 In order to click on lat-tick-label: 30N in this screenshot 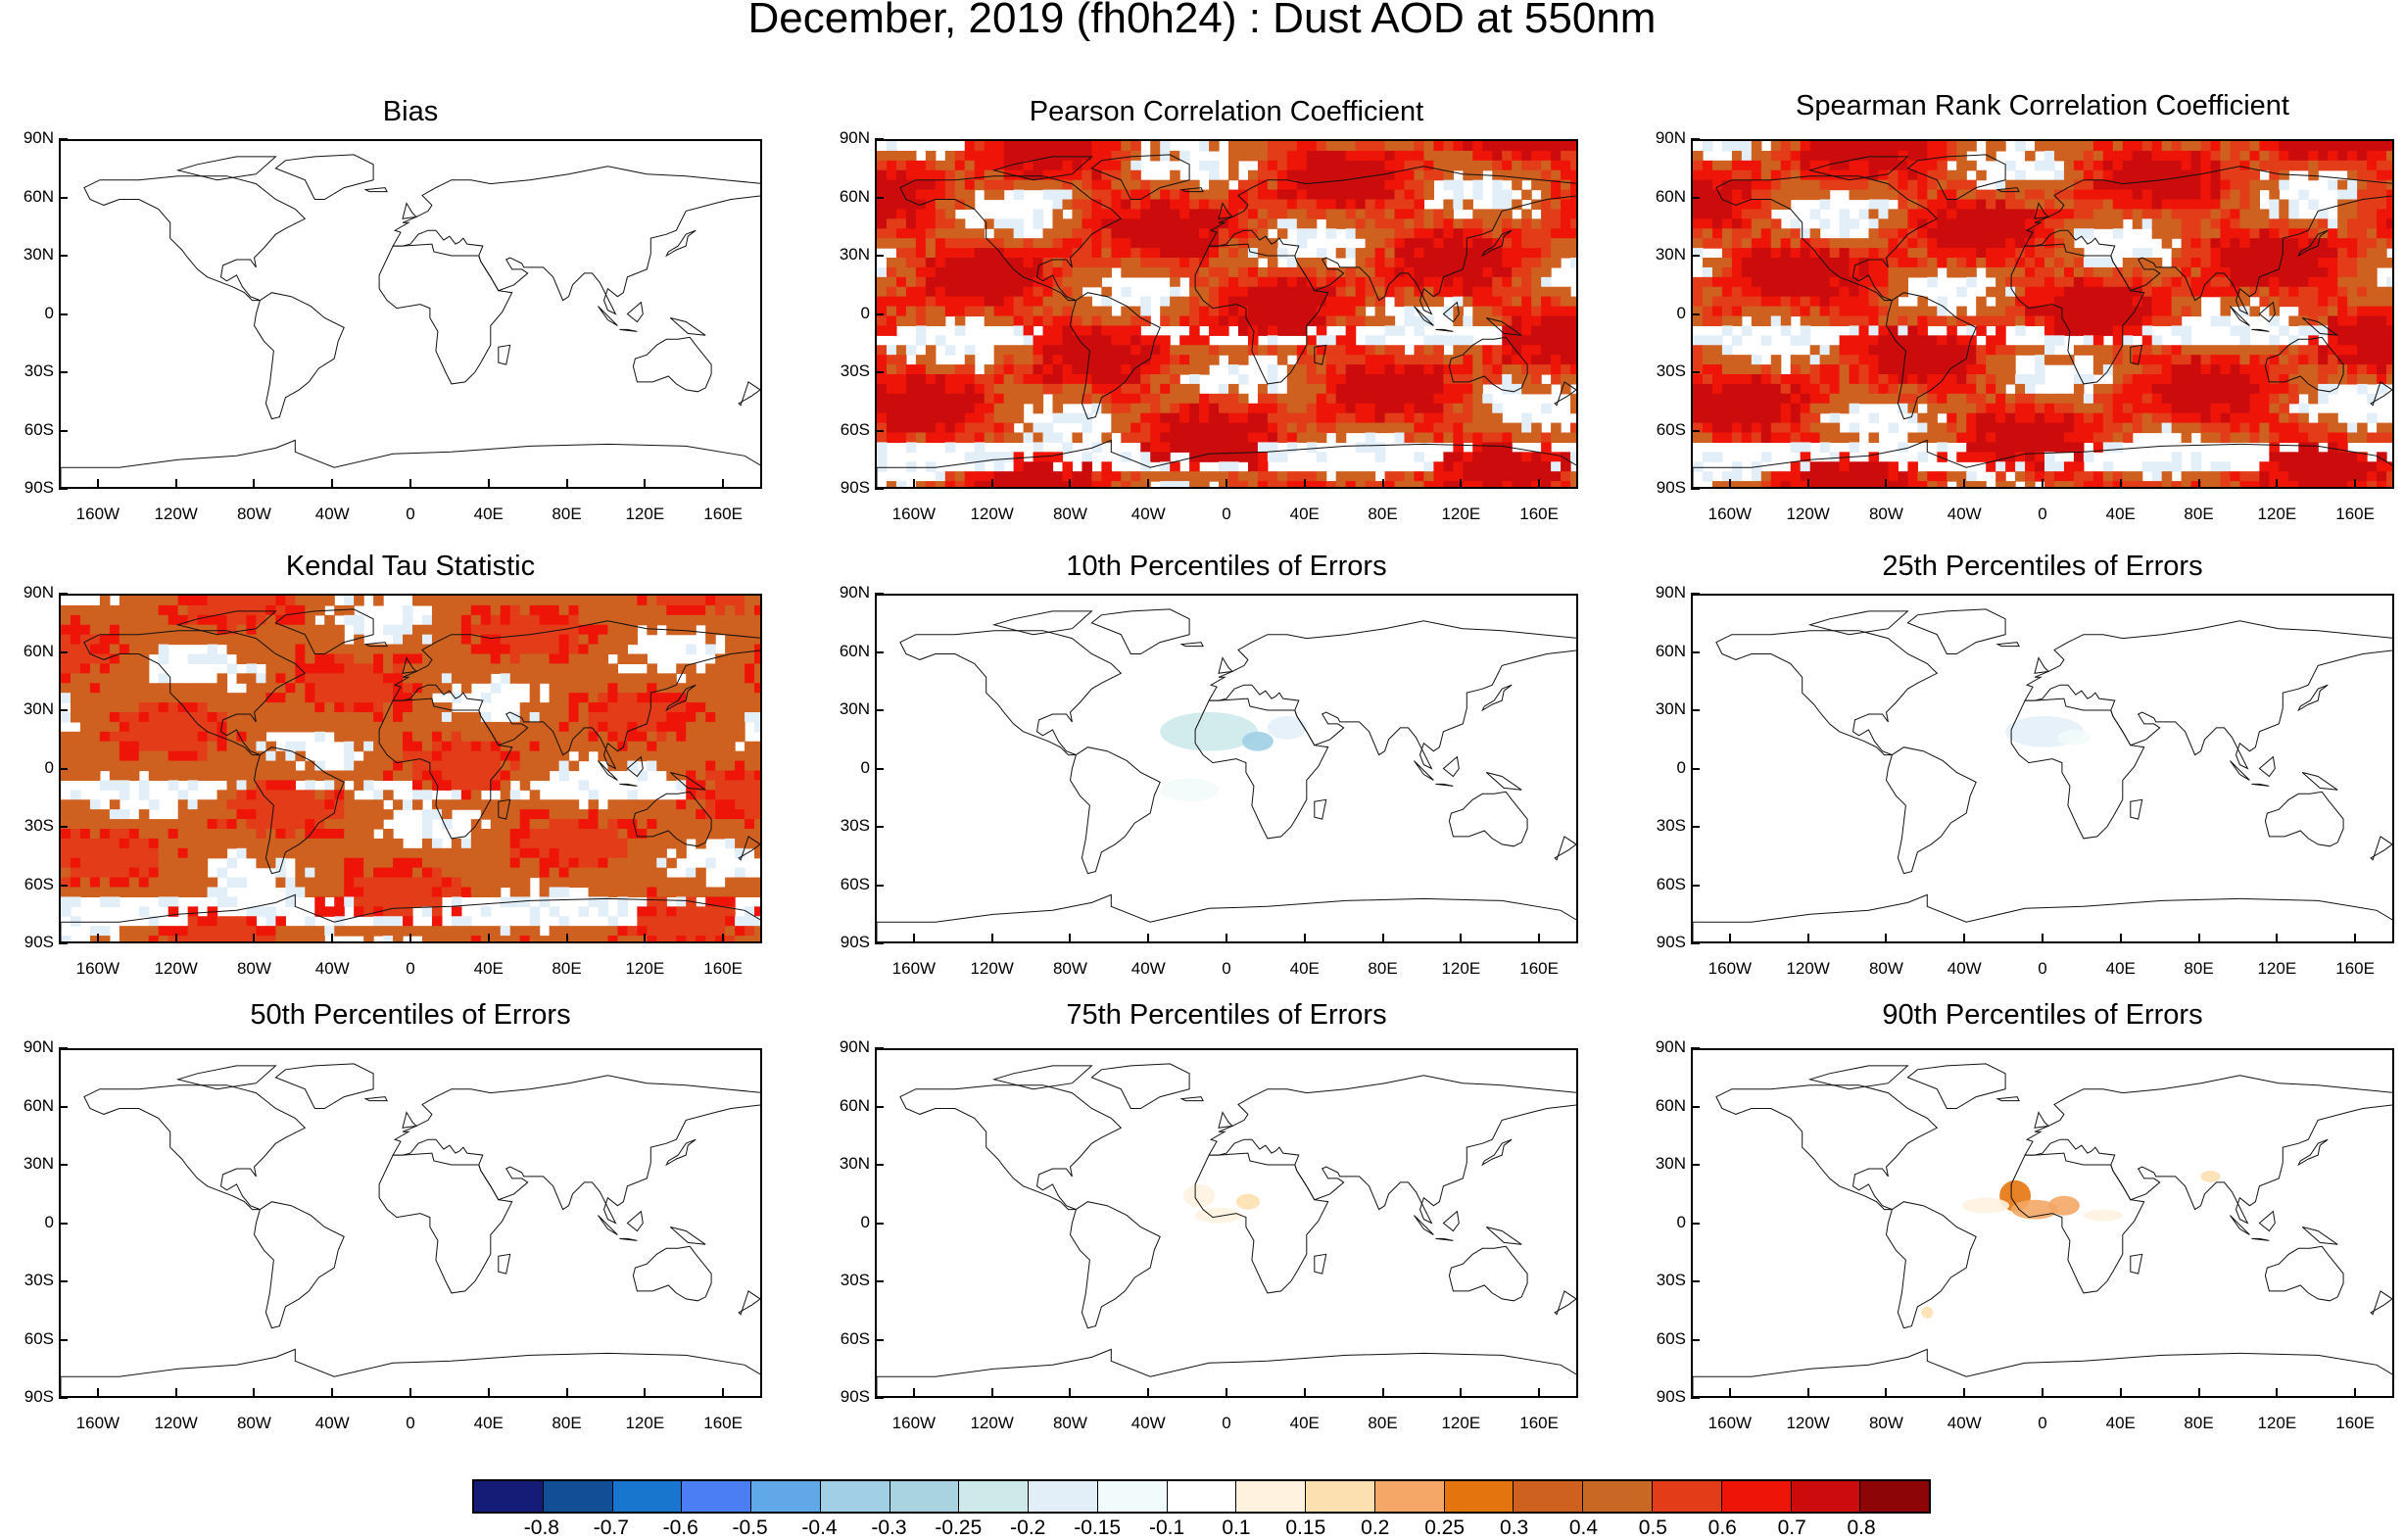, I will do `click(840, 255)`.